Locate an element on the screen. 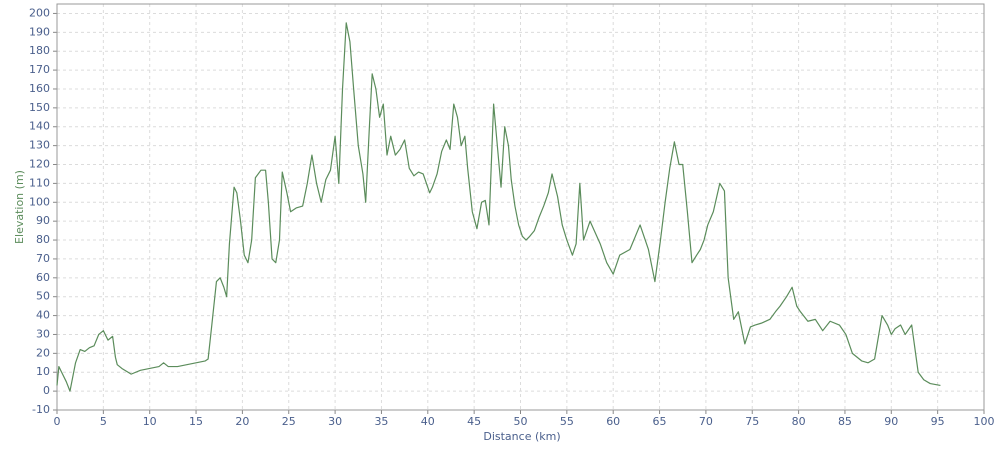 Image resolution: width=1000 pixels, height=450 pixels. y-tick-label: 100 is located at coordinates (39, 201).